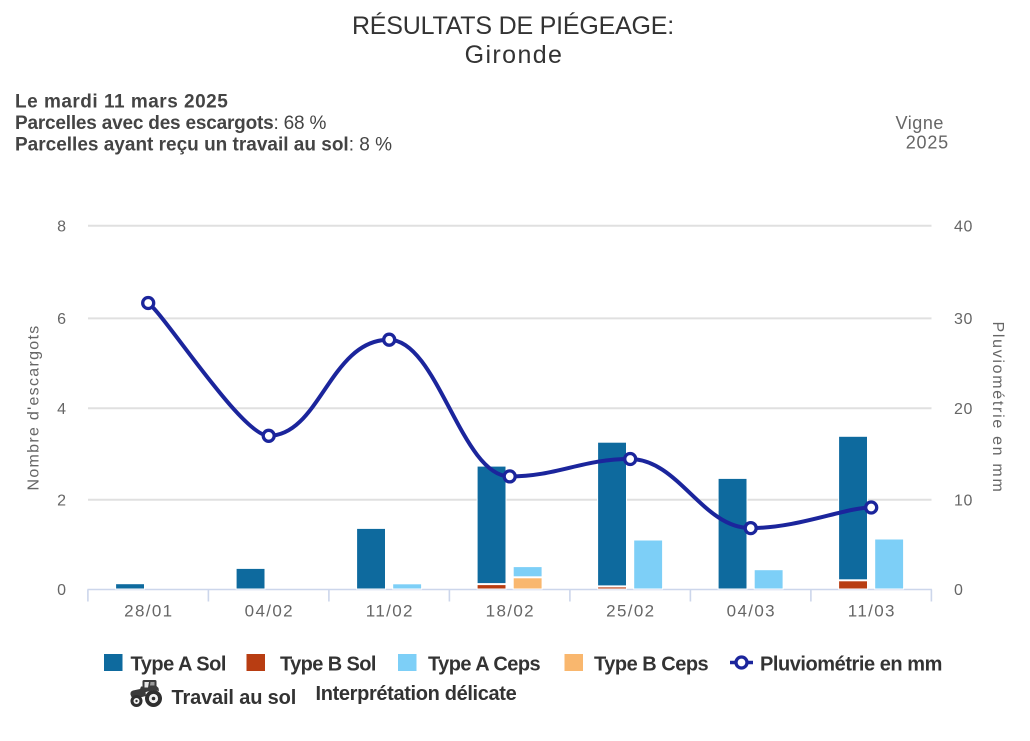 The image size is (1030, 741). I want to click on svg-text: RÉSULTATS DE PIÉGEAGE:, so click(513, 25).